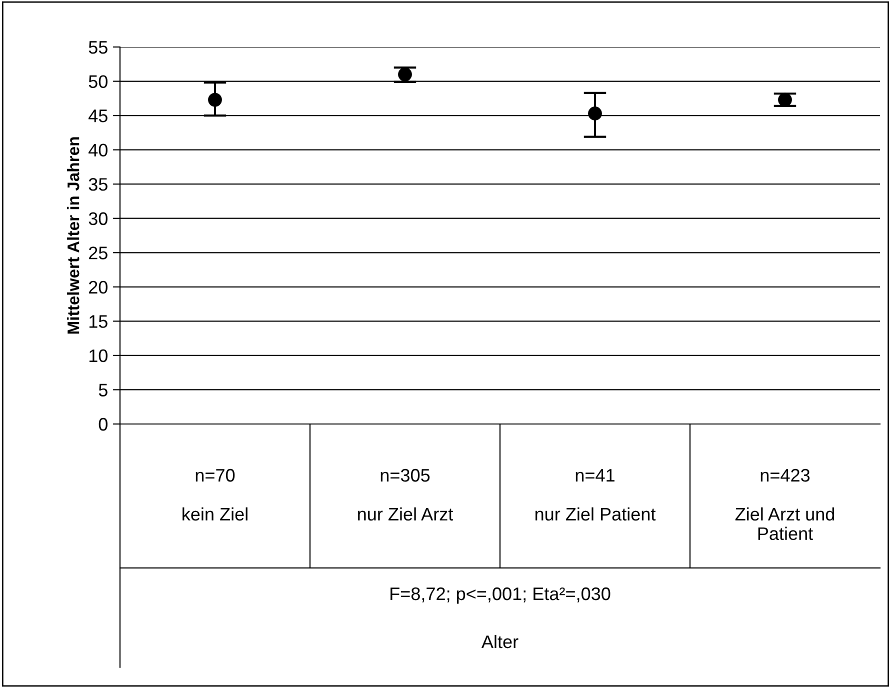  Describe the element at coordinates (98, 253) in the screenshot. I see `y-tick-label: 25` at that location.